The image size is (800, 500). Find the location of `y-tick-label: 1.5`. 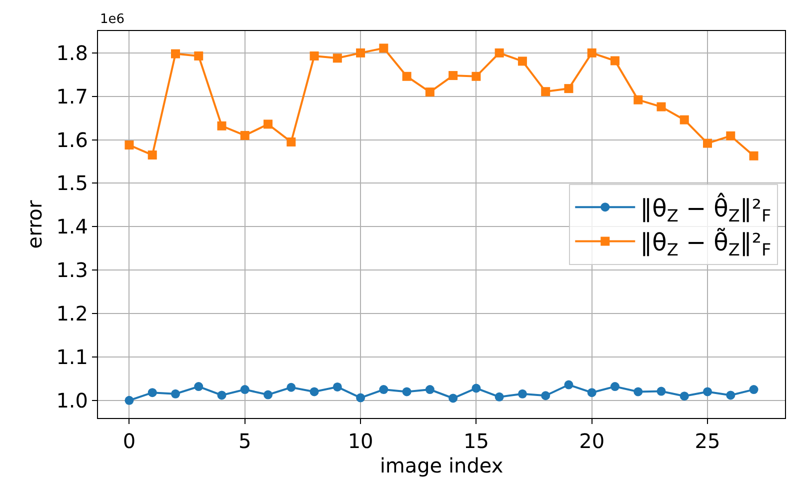

y-tick-label: 1.5 is located at coordinates (72, 183).